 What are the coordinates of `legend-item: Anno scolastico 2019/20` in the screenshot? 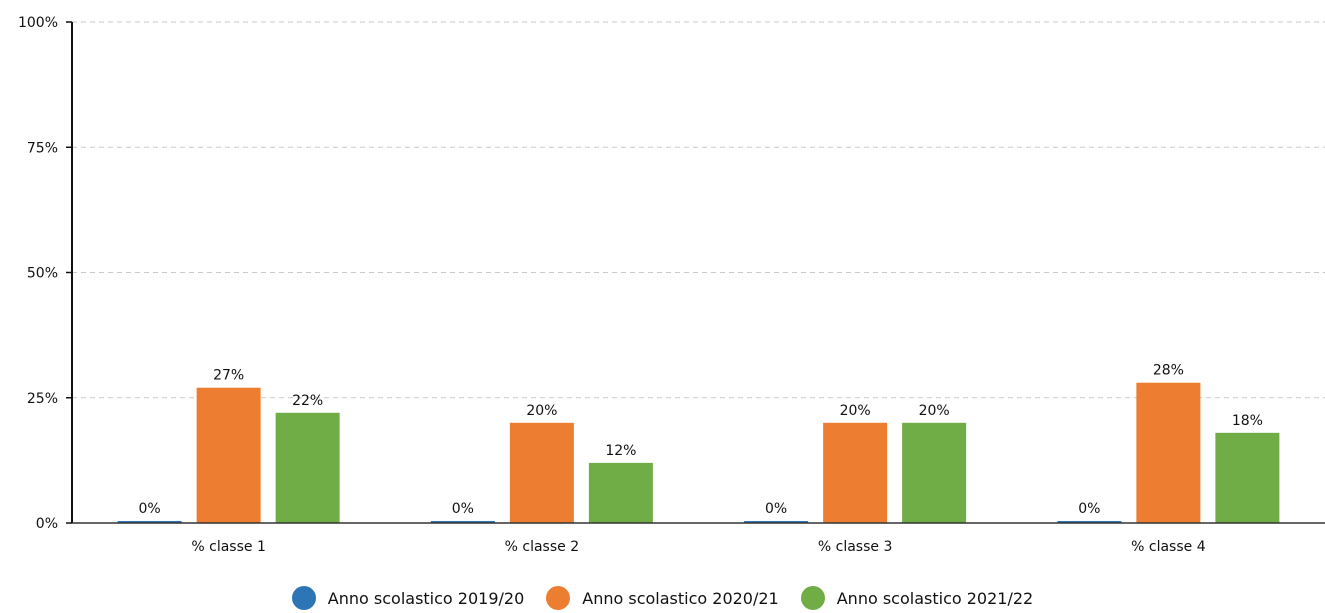 It's located at (408, 598).